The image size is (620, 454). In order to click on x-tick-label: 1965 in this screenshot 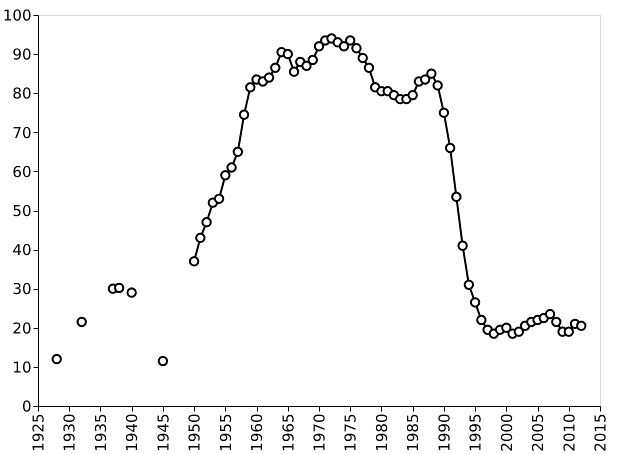, I will do `click(288, 433)`.